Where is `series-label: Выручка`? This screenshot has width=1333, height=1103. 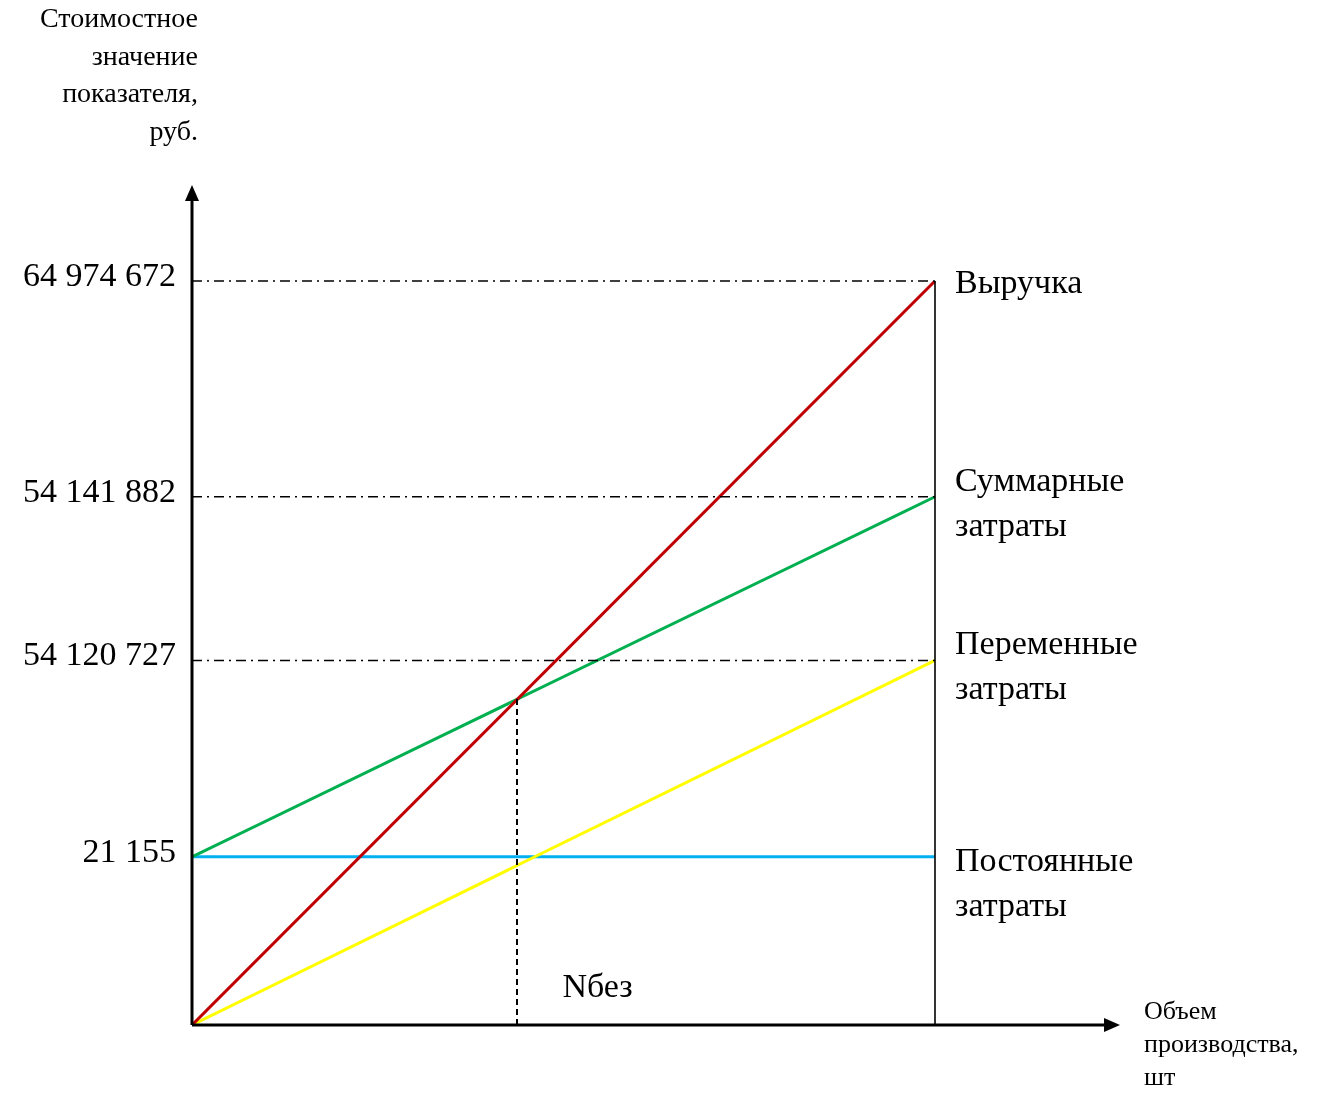 series-label: Выручка is located at coordinates (1019, 281).